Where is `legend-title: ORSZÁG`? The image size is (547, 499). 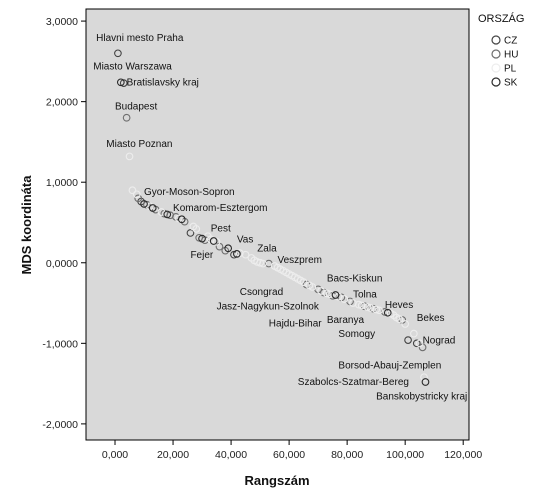
legend-title: ORSZÁG is located at coordinates (501, 18).